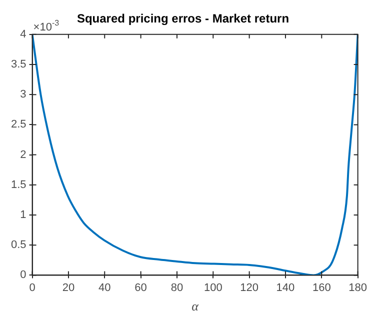 The width and height of the screenshot is (378, 325). What do you see at coordinates (104, 288) in the screenshot?
I see `x-tick-label: 40` at bounding box center [104, 288].